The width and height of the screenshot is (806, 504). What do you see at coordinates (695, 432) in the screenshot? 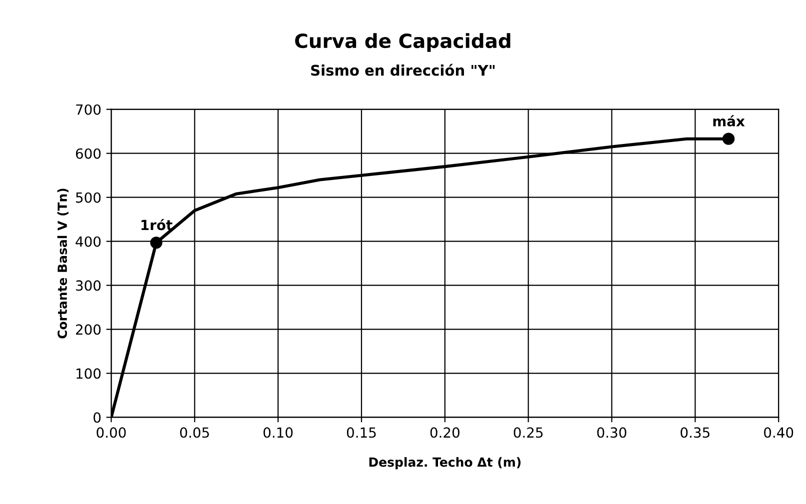
I see `x-tick-label: 0.35` at bounding box center [695, 432].